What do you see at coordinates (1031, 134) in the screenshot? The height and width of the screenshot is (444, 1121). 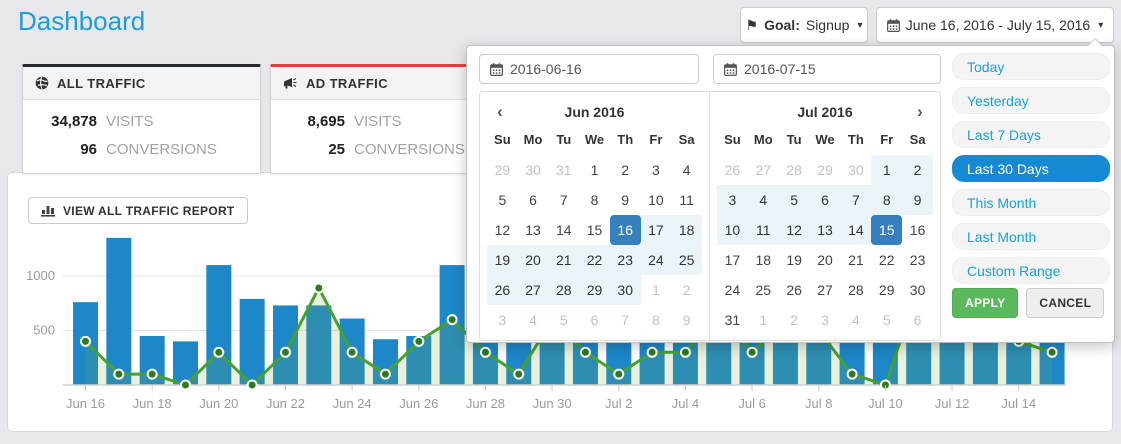 I see `range-option-last-7-days: Last 7 Days` at bounding box center [1031, 134].